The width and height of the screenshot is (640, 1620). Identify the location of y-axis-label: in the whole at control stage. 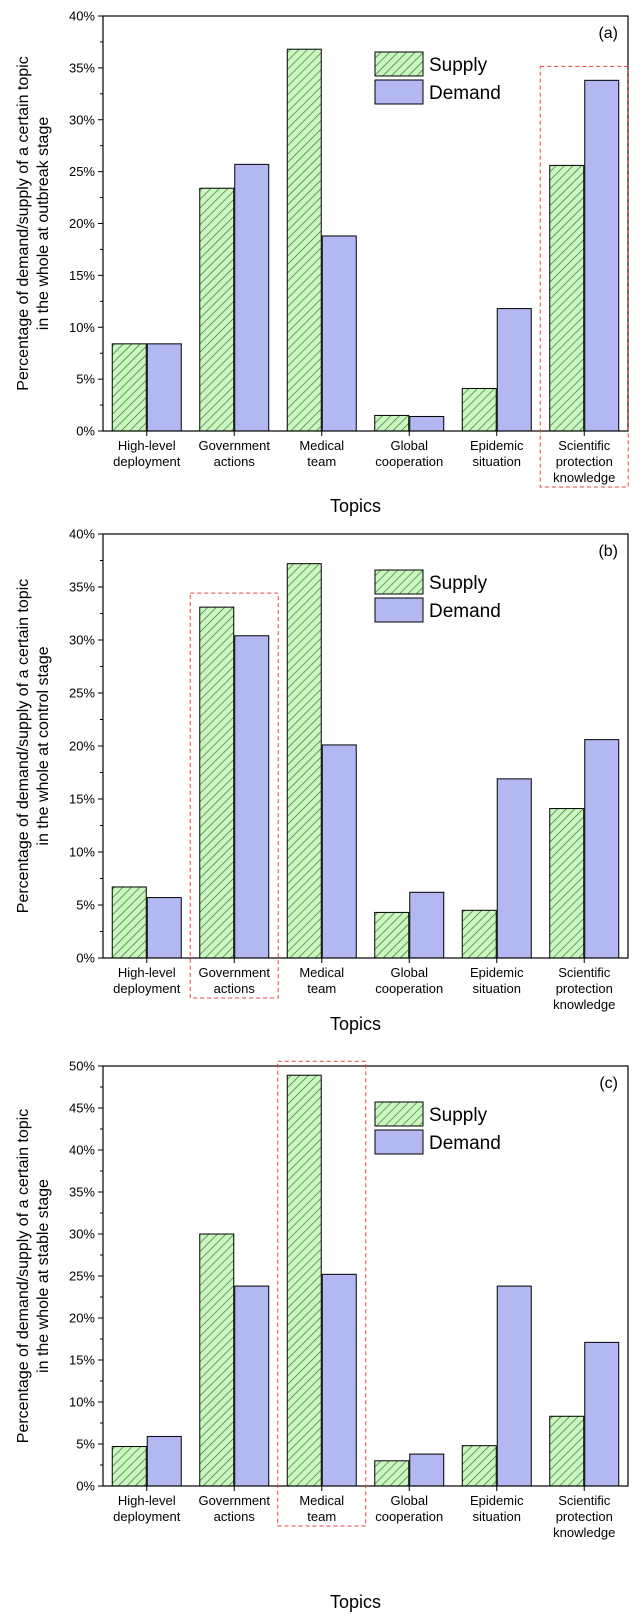
(43, 745).